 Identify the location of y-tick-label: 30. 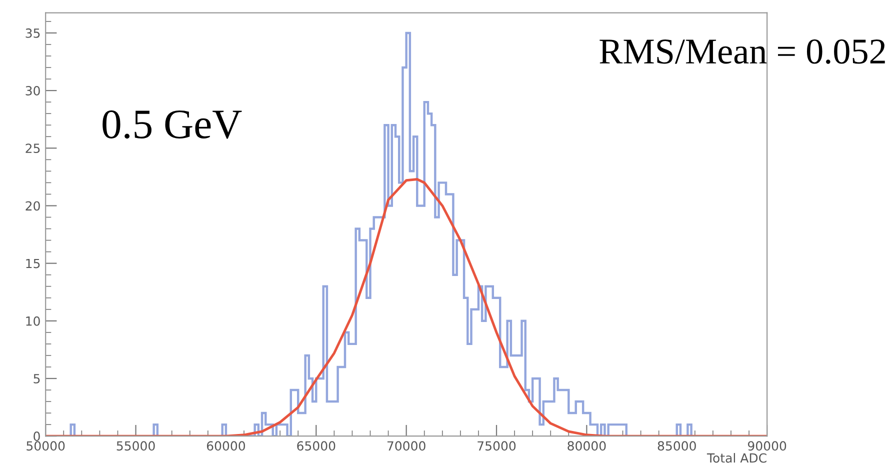
(33, 91).